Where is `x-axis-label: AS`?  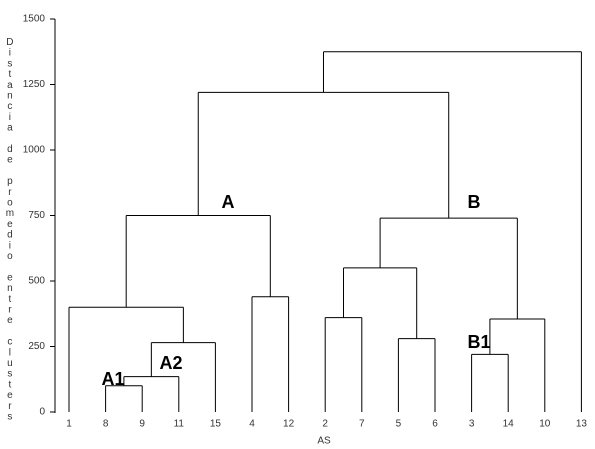 x-axis-label: AS is located at coordinates (324, 441).